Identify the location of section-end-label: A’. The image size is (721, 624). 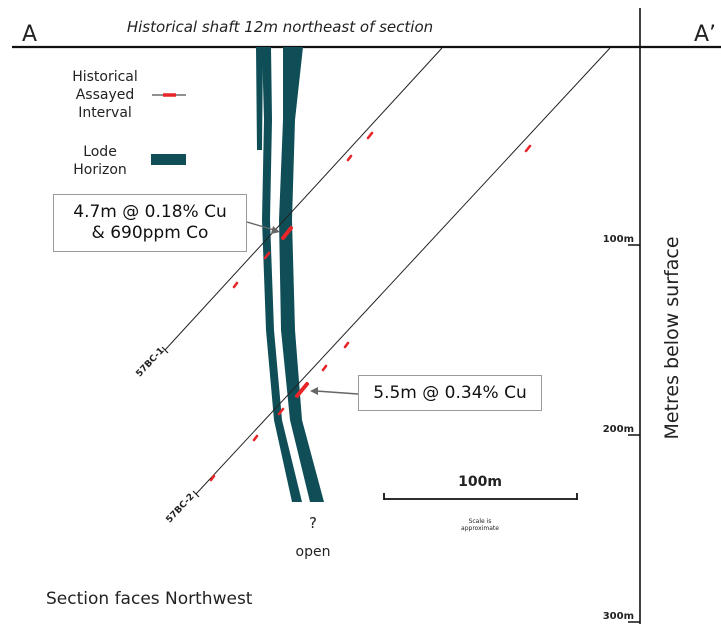
(705, 34).